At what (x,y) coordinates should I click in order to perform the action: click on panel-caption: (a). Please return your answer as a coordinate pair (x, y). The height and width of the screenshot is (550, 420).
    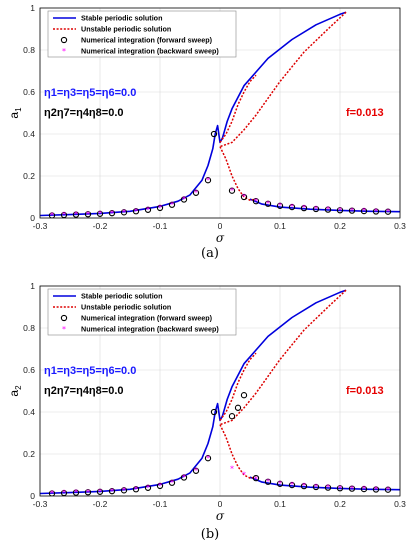
    Looking at the image, I should click on (210, 253).